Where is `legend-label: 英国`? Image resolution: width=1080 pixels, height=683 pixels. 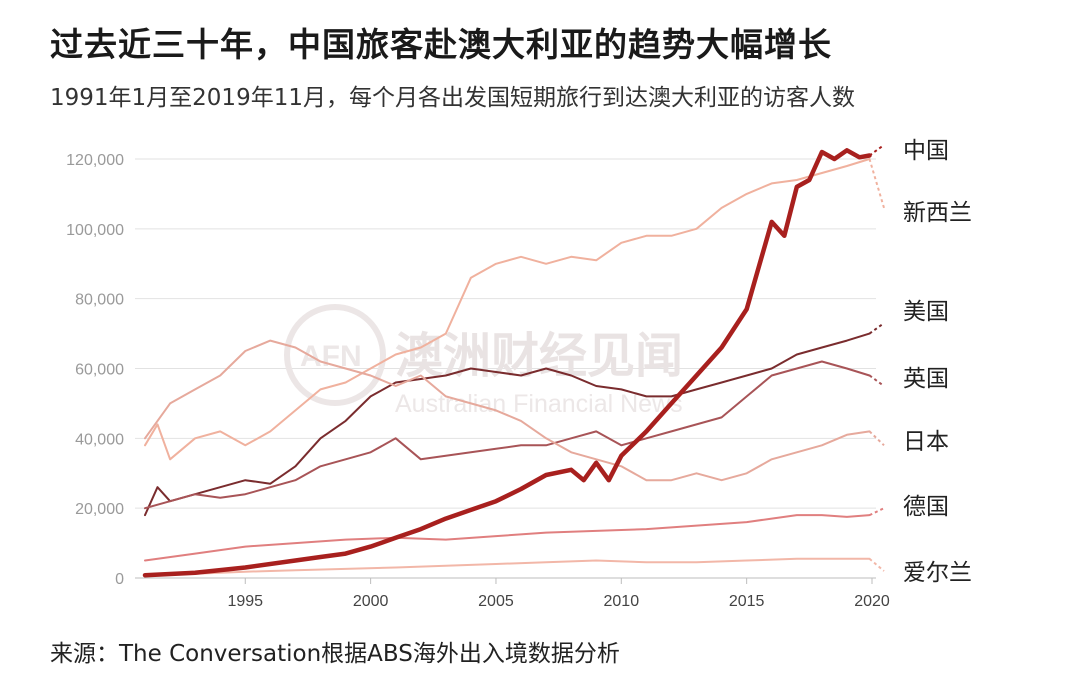 legend-label: 英国 is located at coordinates (926, 379).